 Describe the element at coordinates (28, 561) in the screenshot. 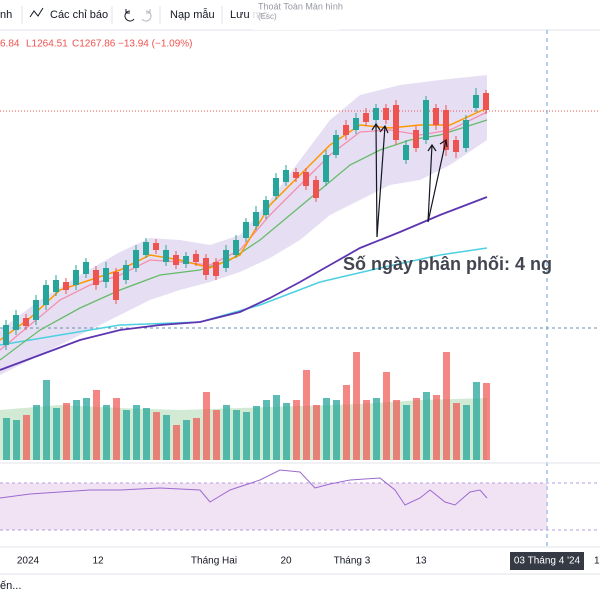

I see `x-tick-label: 2024` at that location.